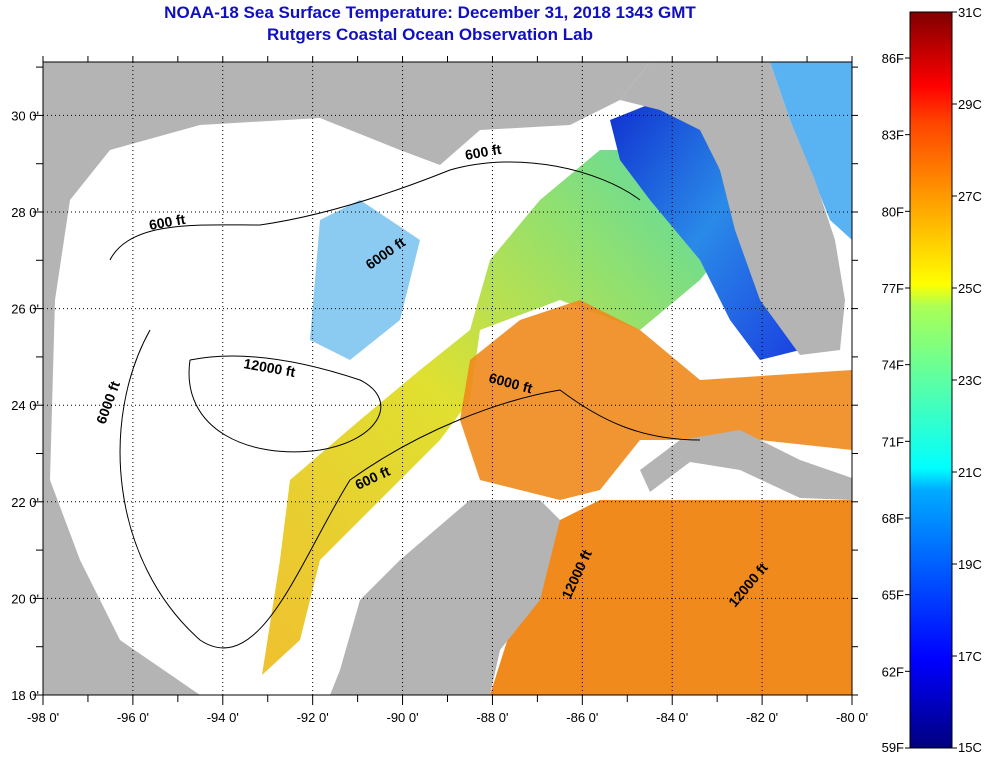 The width and height of the screenshot is (992, 761). I want to click on lat-label: 30 0', so click(25, 115).